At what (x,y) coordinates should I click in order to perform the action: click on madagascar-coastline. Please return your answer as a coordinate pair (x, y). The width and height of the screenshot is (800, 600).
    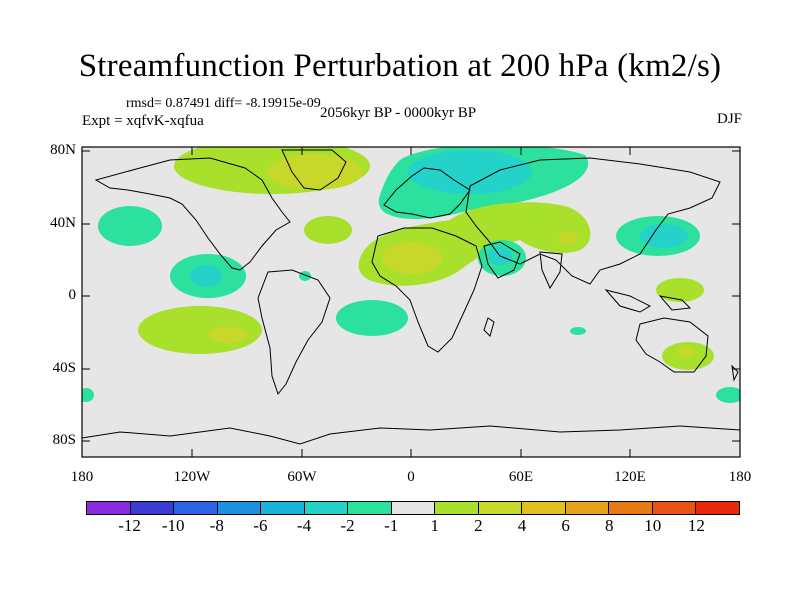
    Looking at the image, I should click on (489, 327).